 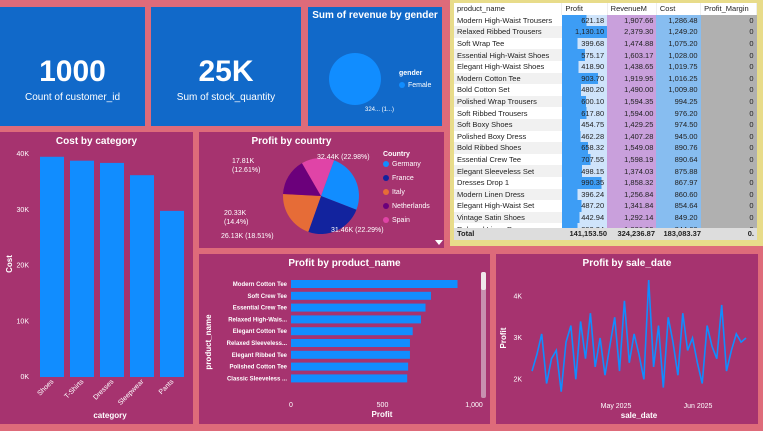 What do you see at coordinates (23, 154) in the screenshot?
I see `y-tick-label: 40K` at bounding box center [23, 154].